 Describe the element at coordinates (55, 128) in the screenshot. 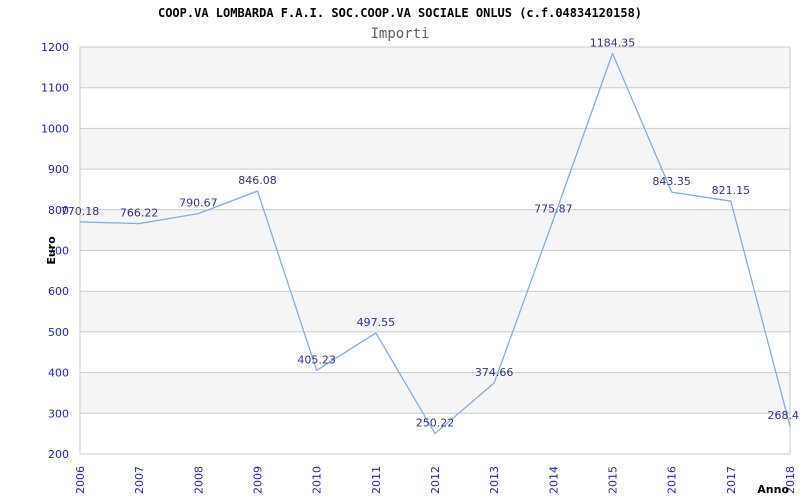

I see `y-tick-label: 1000` at that location.